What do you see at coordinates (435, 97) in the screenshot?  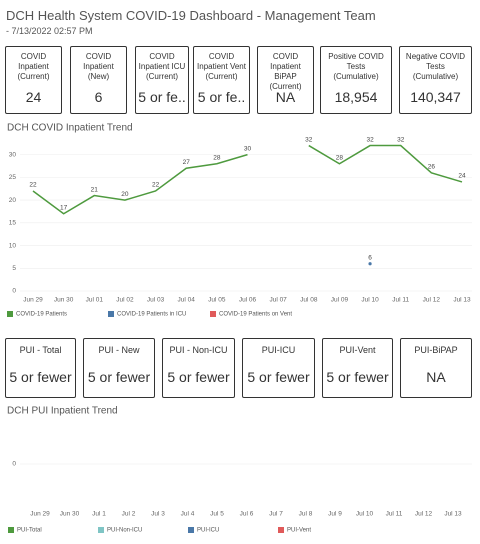 I see `kpi-value: 140,347` at bounding box center [435, 97].